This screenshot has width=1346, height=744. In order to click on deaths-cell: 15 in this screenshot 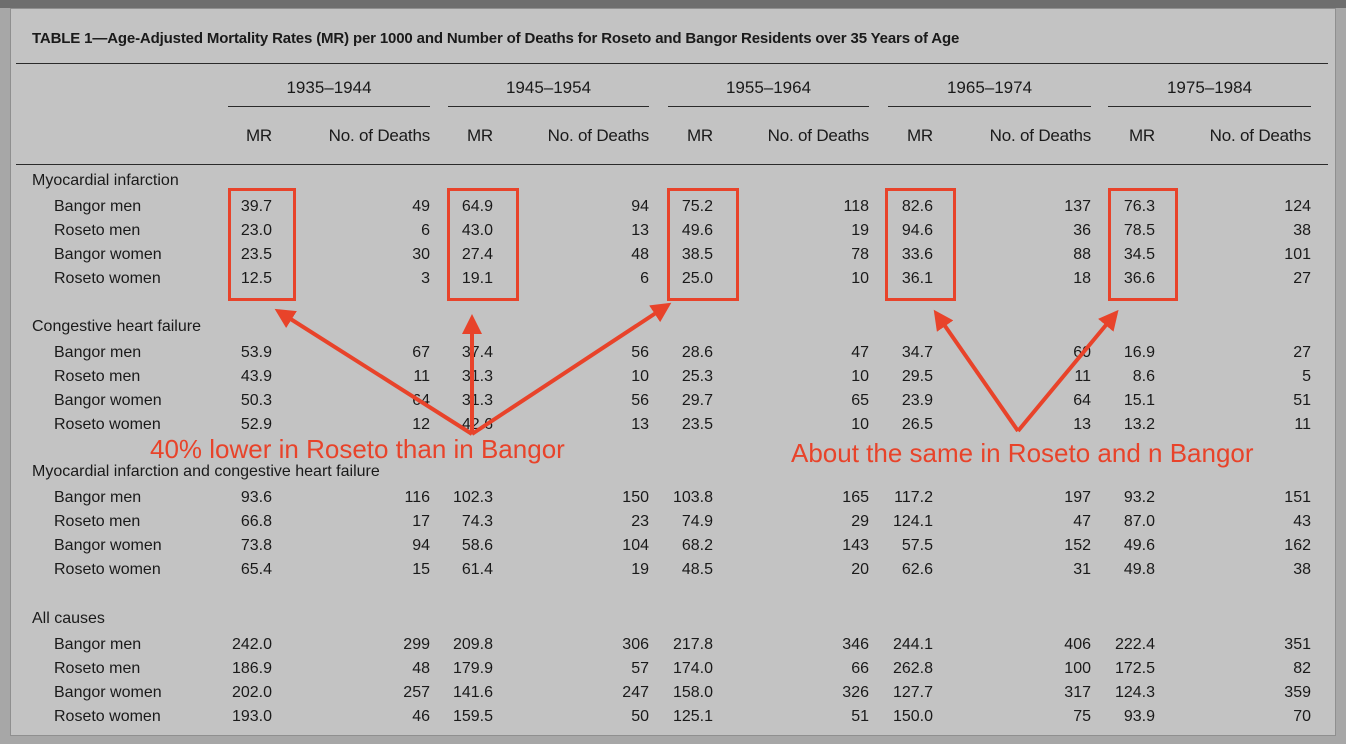, I will do `click(421, 569)`.